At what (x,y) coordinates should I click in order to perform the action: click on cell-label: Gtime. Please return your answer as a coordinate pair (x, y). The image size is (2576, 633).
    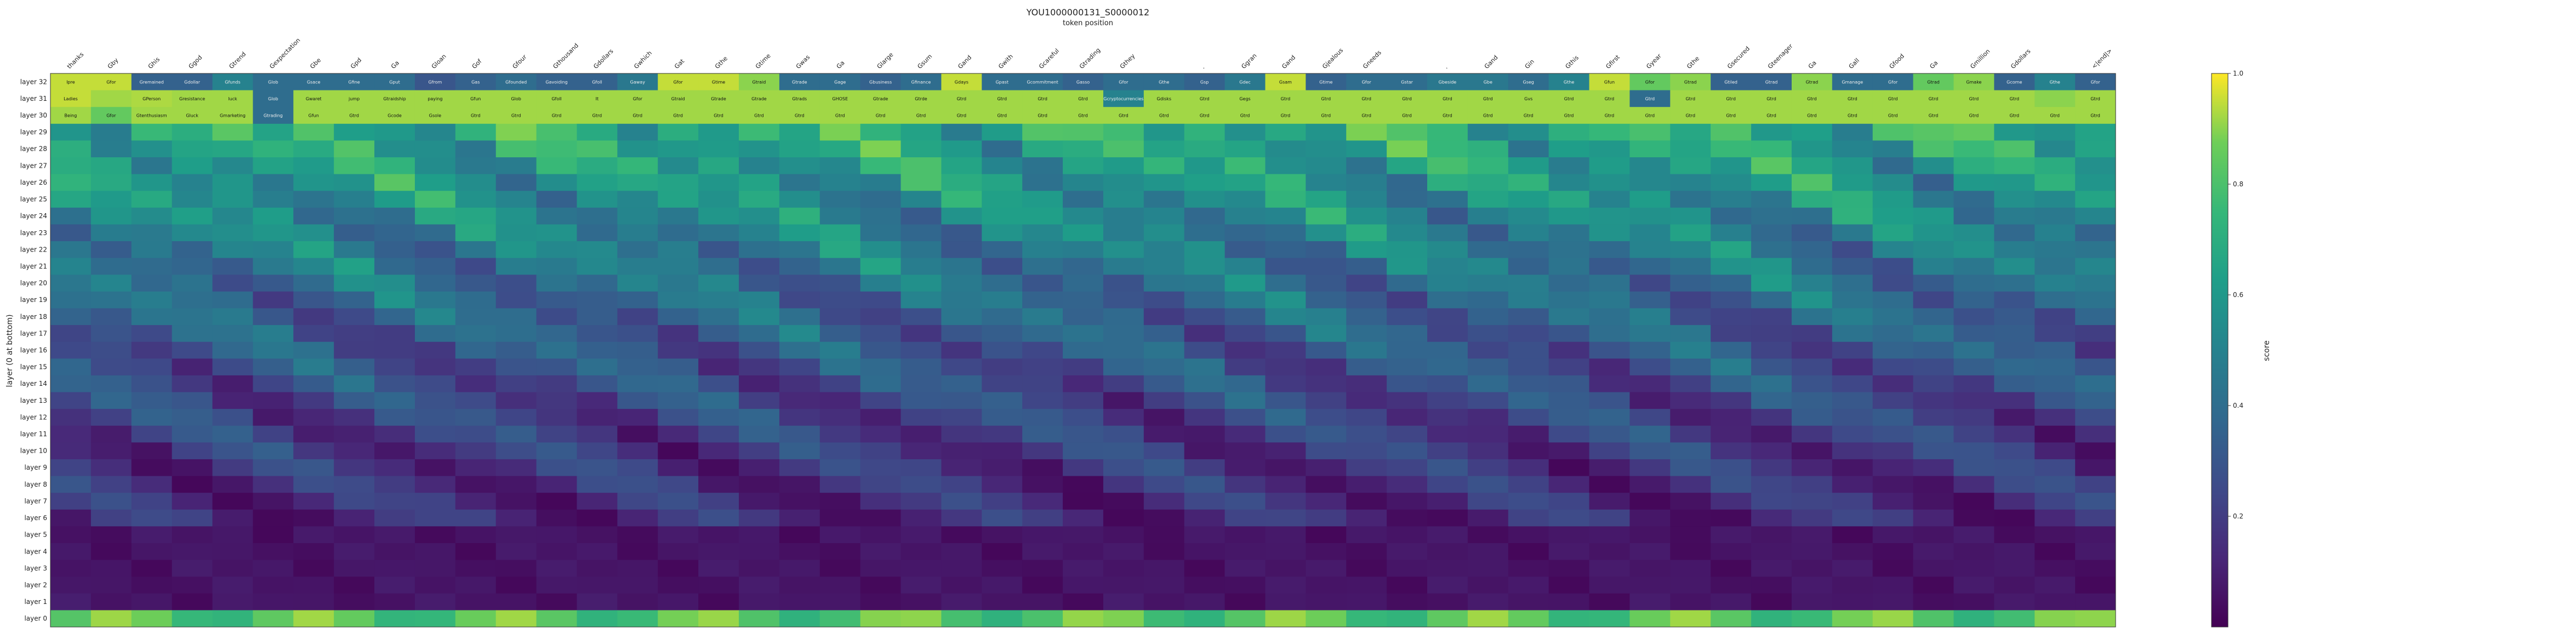
    Looking at the image, I should click on (718, 81).